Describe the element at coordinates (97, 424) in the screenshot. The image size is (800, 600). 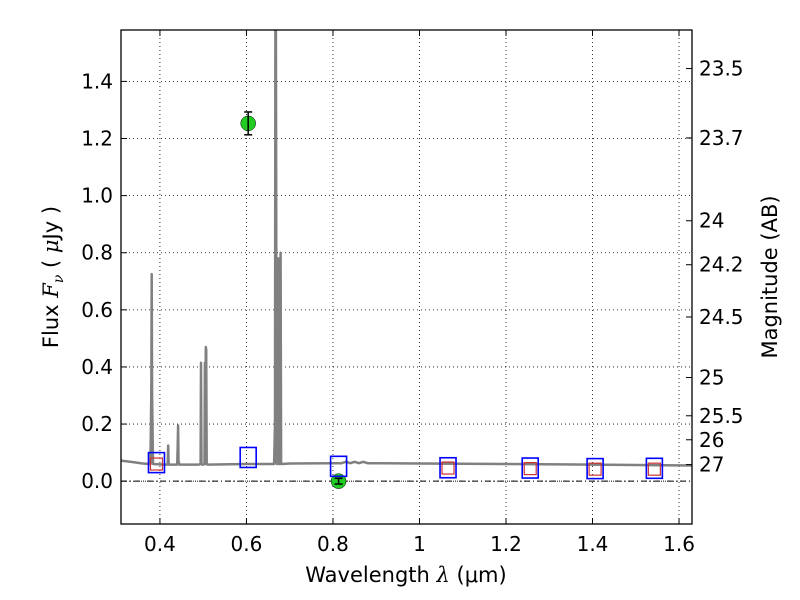
I see `y-tick-label: 0.2` at that location.